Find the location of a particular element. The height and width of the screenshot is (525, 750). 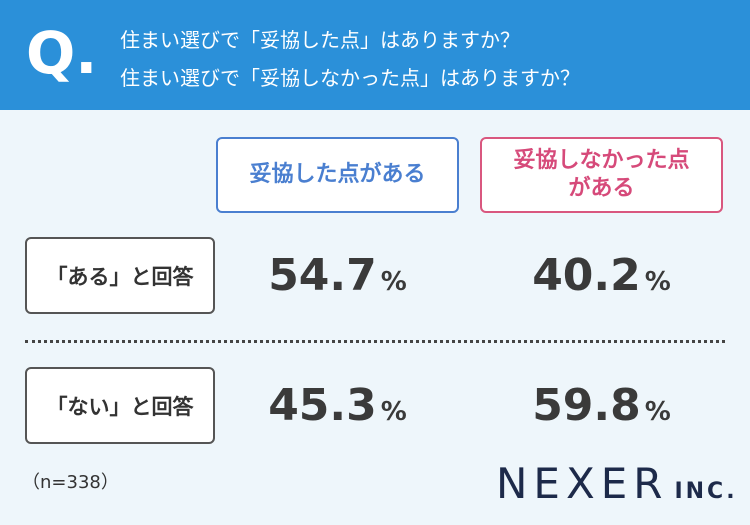

column-header-text: 妥協しなかった点 is located at coordinates (601, 160).